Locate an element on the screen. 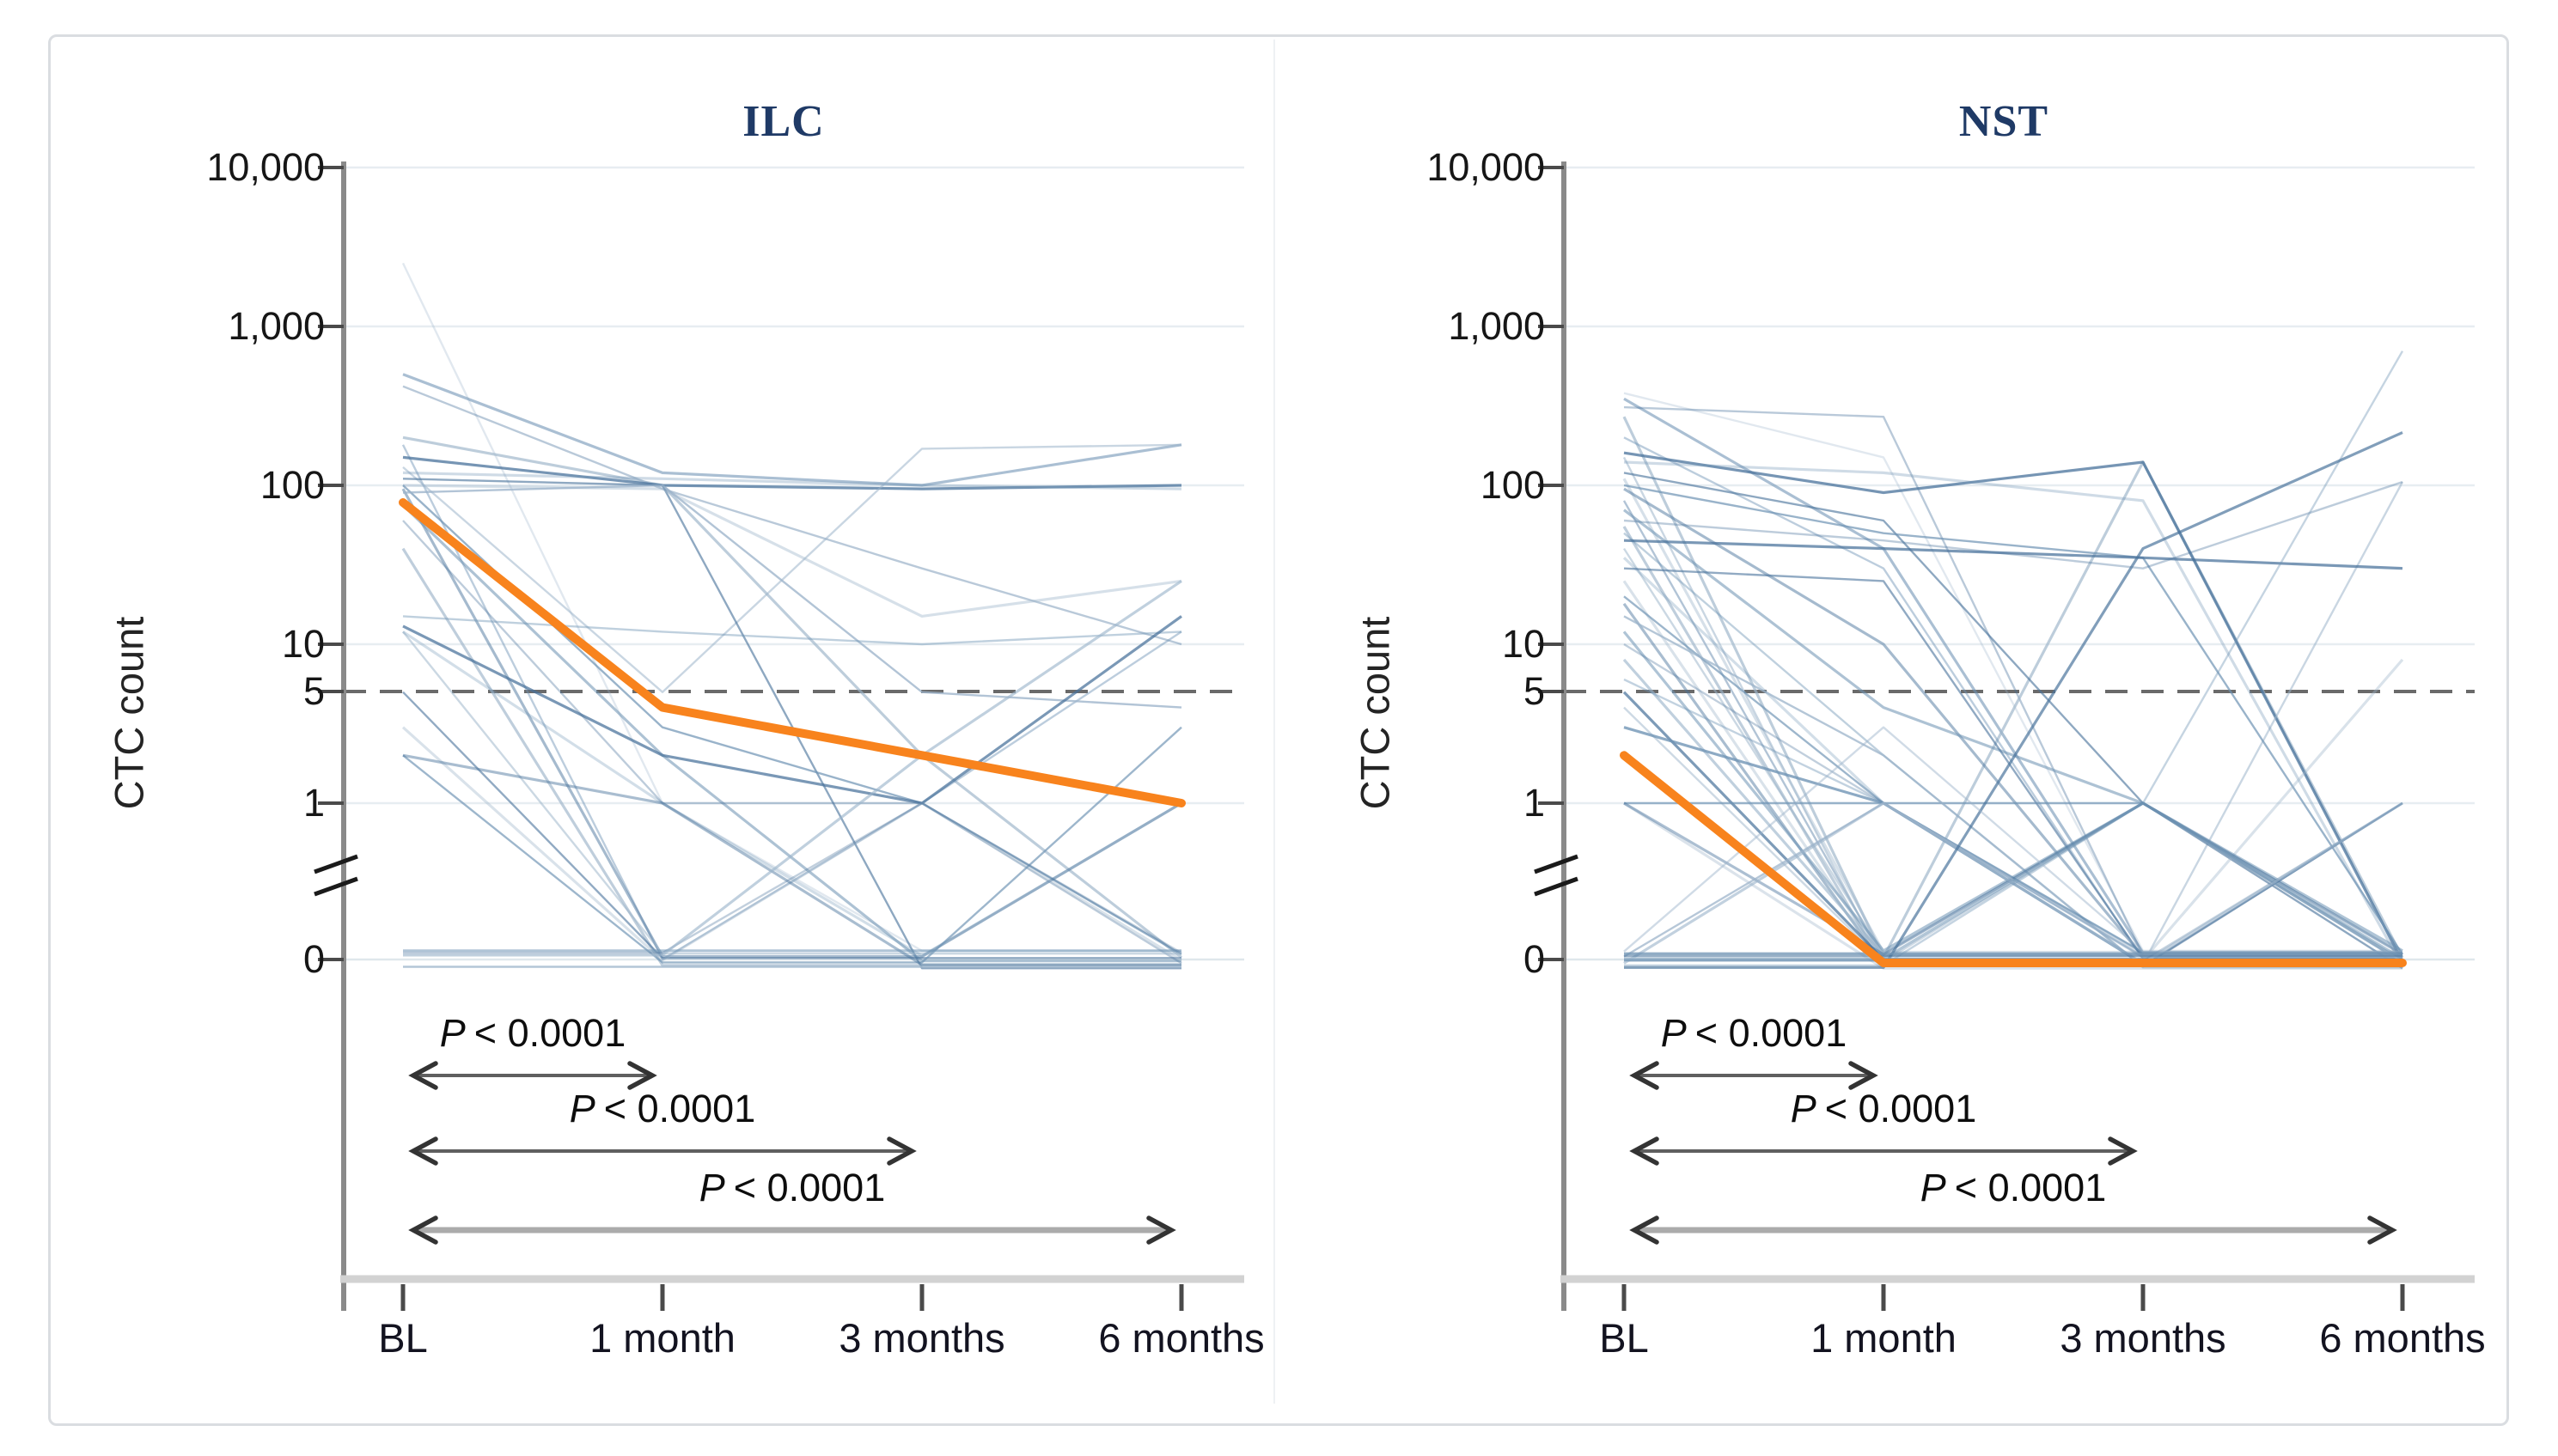  panel-title-nst: NST is located at coordinates (2003, 122).